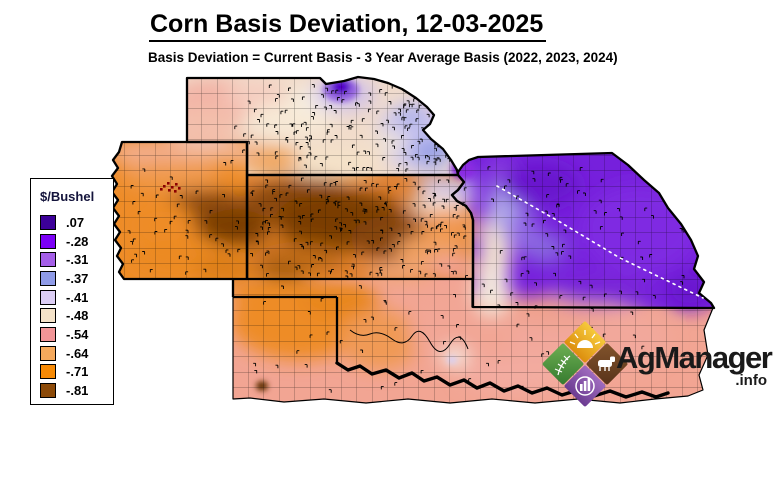 This screenshot has width=779, height=481. I want to click on legend-row: -.71, so click(76, 372).